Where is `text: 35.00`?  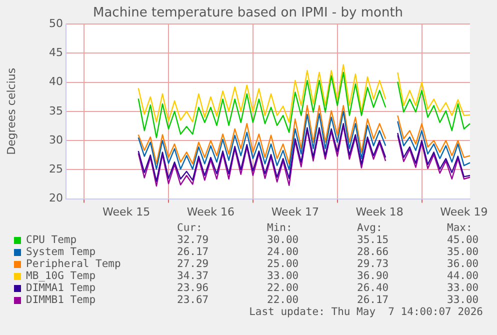 text: 35.00 is located at coordinates (463, 252).